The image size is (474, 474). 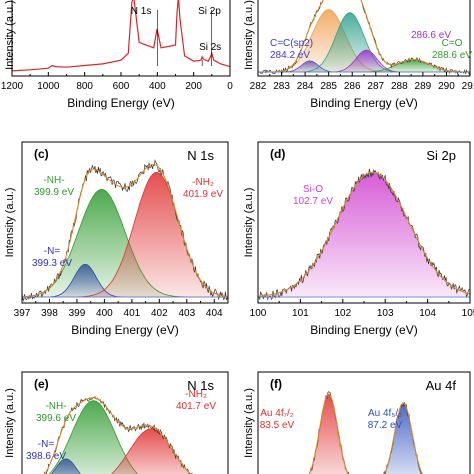 What do you see at coordinates (258, 313) in the screenshot?
I see `x-tick-label: 100` at bounding box center [258, 313].